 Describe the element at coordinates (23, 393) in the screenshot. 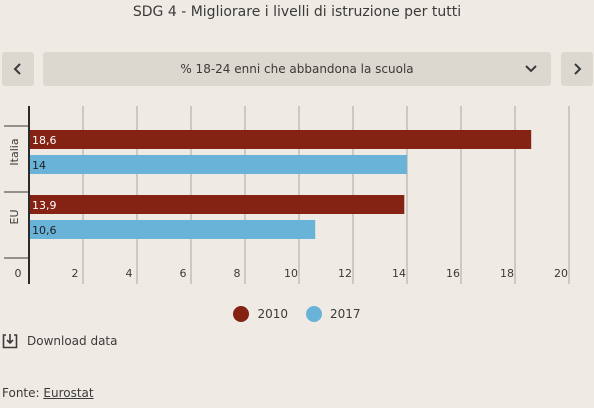

I see `source-prefix: Fonte:` at that location.